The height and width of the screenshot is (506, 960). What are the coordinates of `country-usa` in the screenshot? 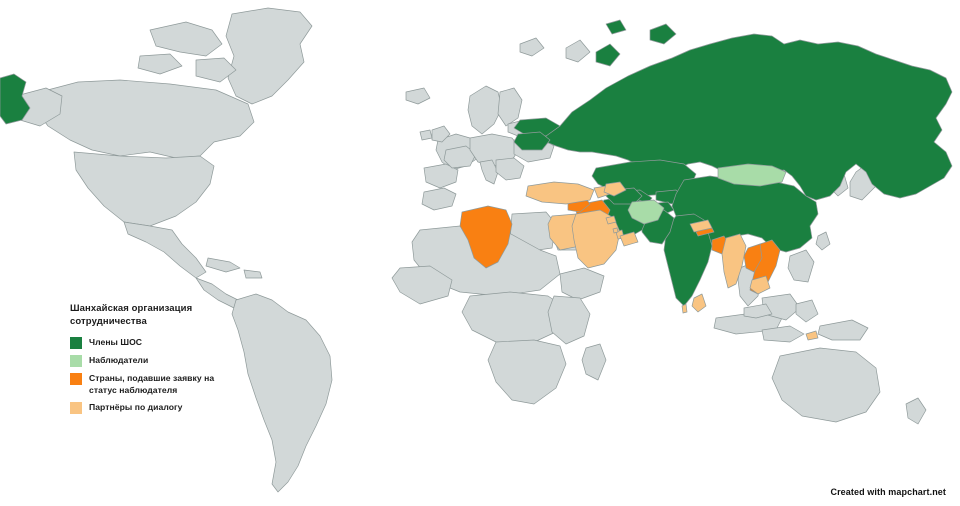 It's located at (144, 189).